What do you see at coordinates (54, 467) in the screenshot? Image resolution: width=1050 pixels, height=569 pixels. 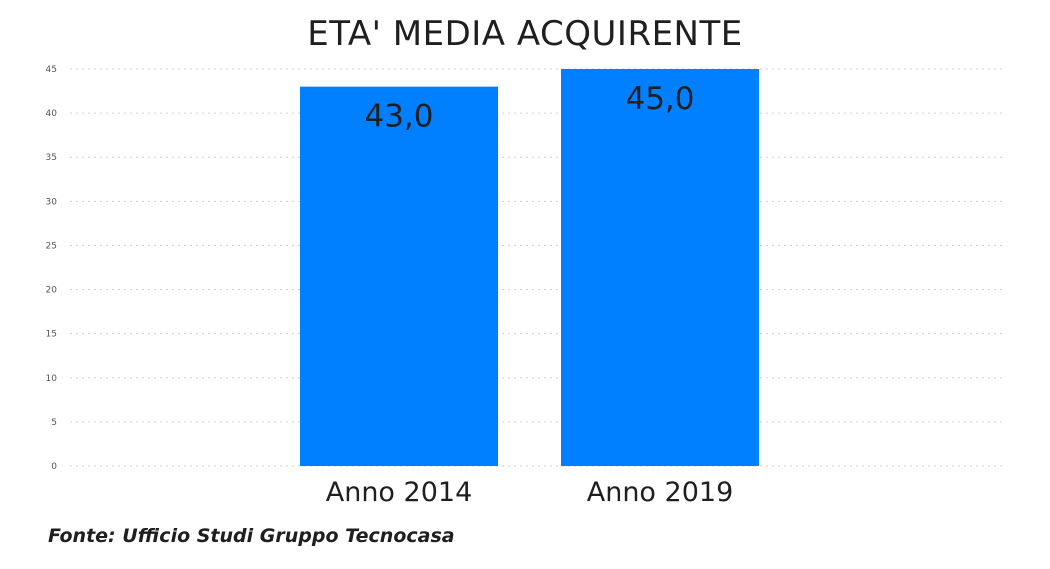 I see `y-tick-label: 0` at bounding box center [54, 467].